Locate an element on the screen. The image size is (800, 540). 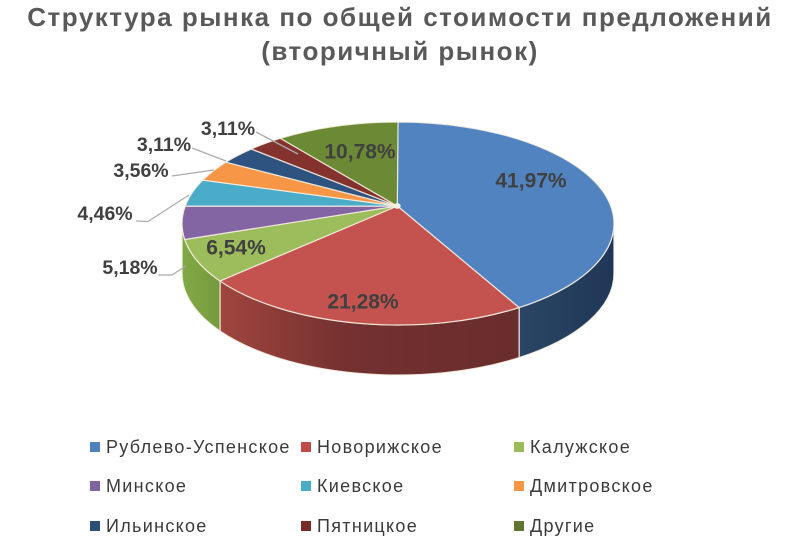
svg-text: 10,78% is located at coordinates (360, 151).